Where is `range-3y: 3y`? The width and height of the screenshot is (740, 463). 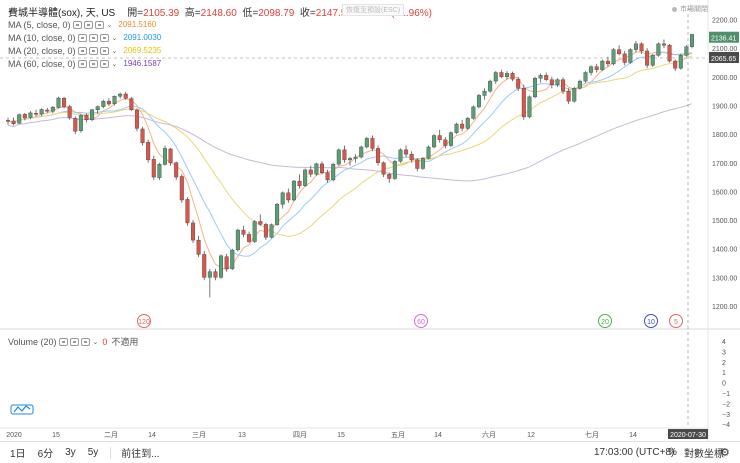 range-3y: 3y is located at coordinates (70, 452).